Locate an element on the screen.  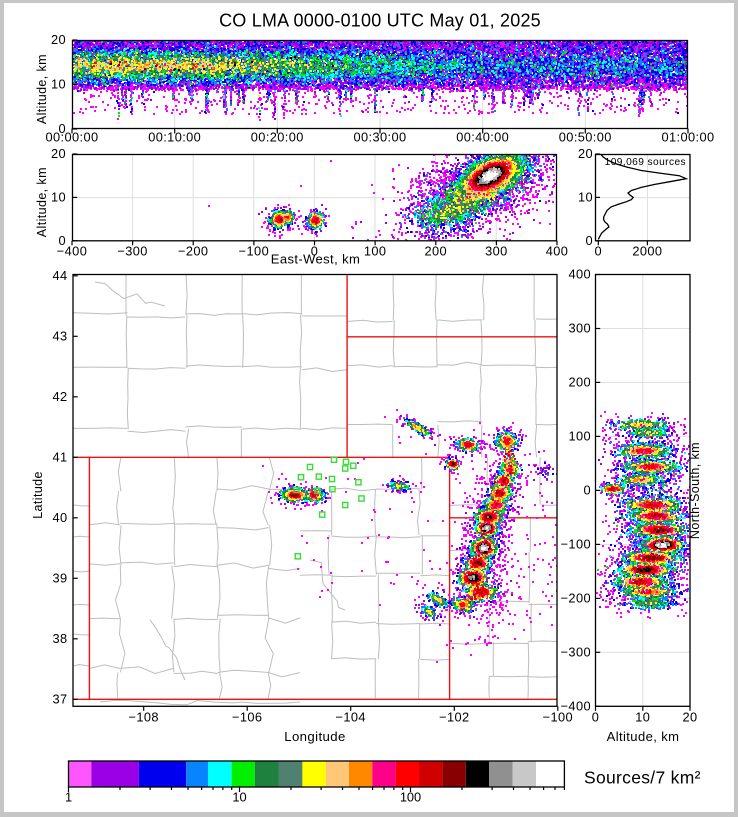
svg-text: −102 is located at coordinates (454, 717).